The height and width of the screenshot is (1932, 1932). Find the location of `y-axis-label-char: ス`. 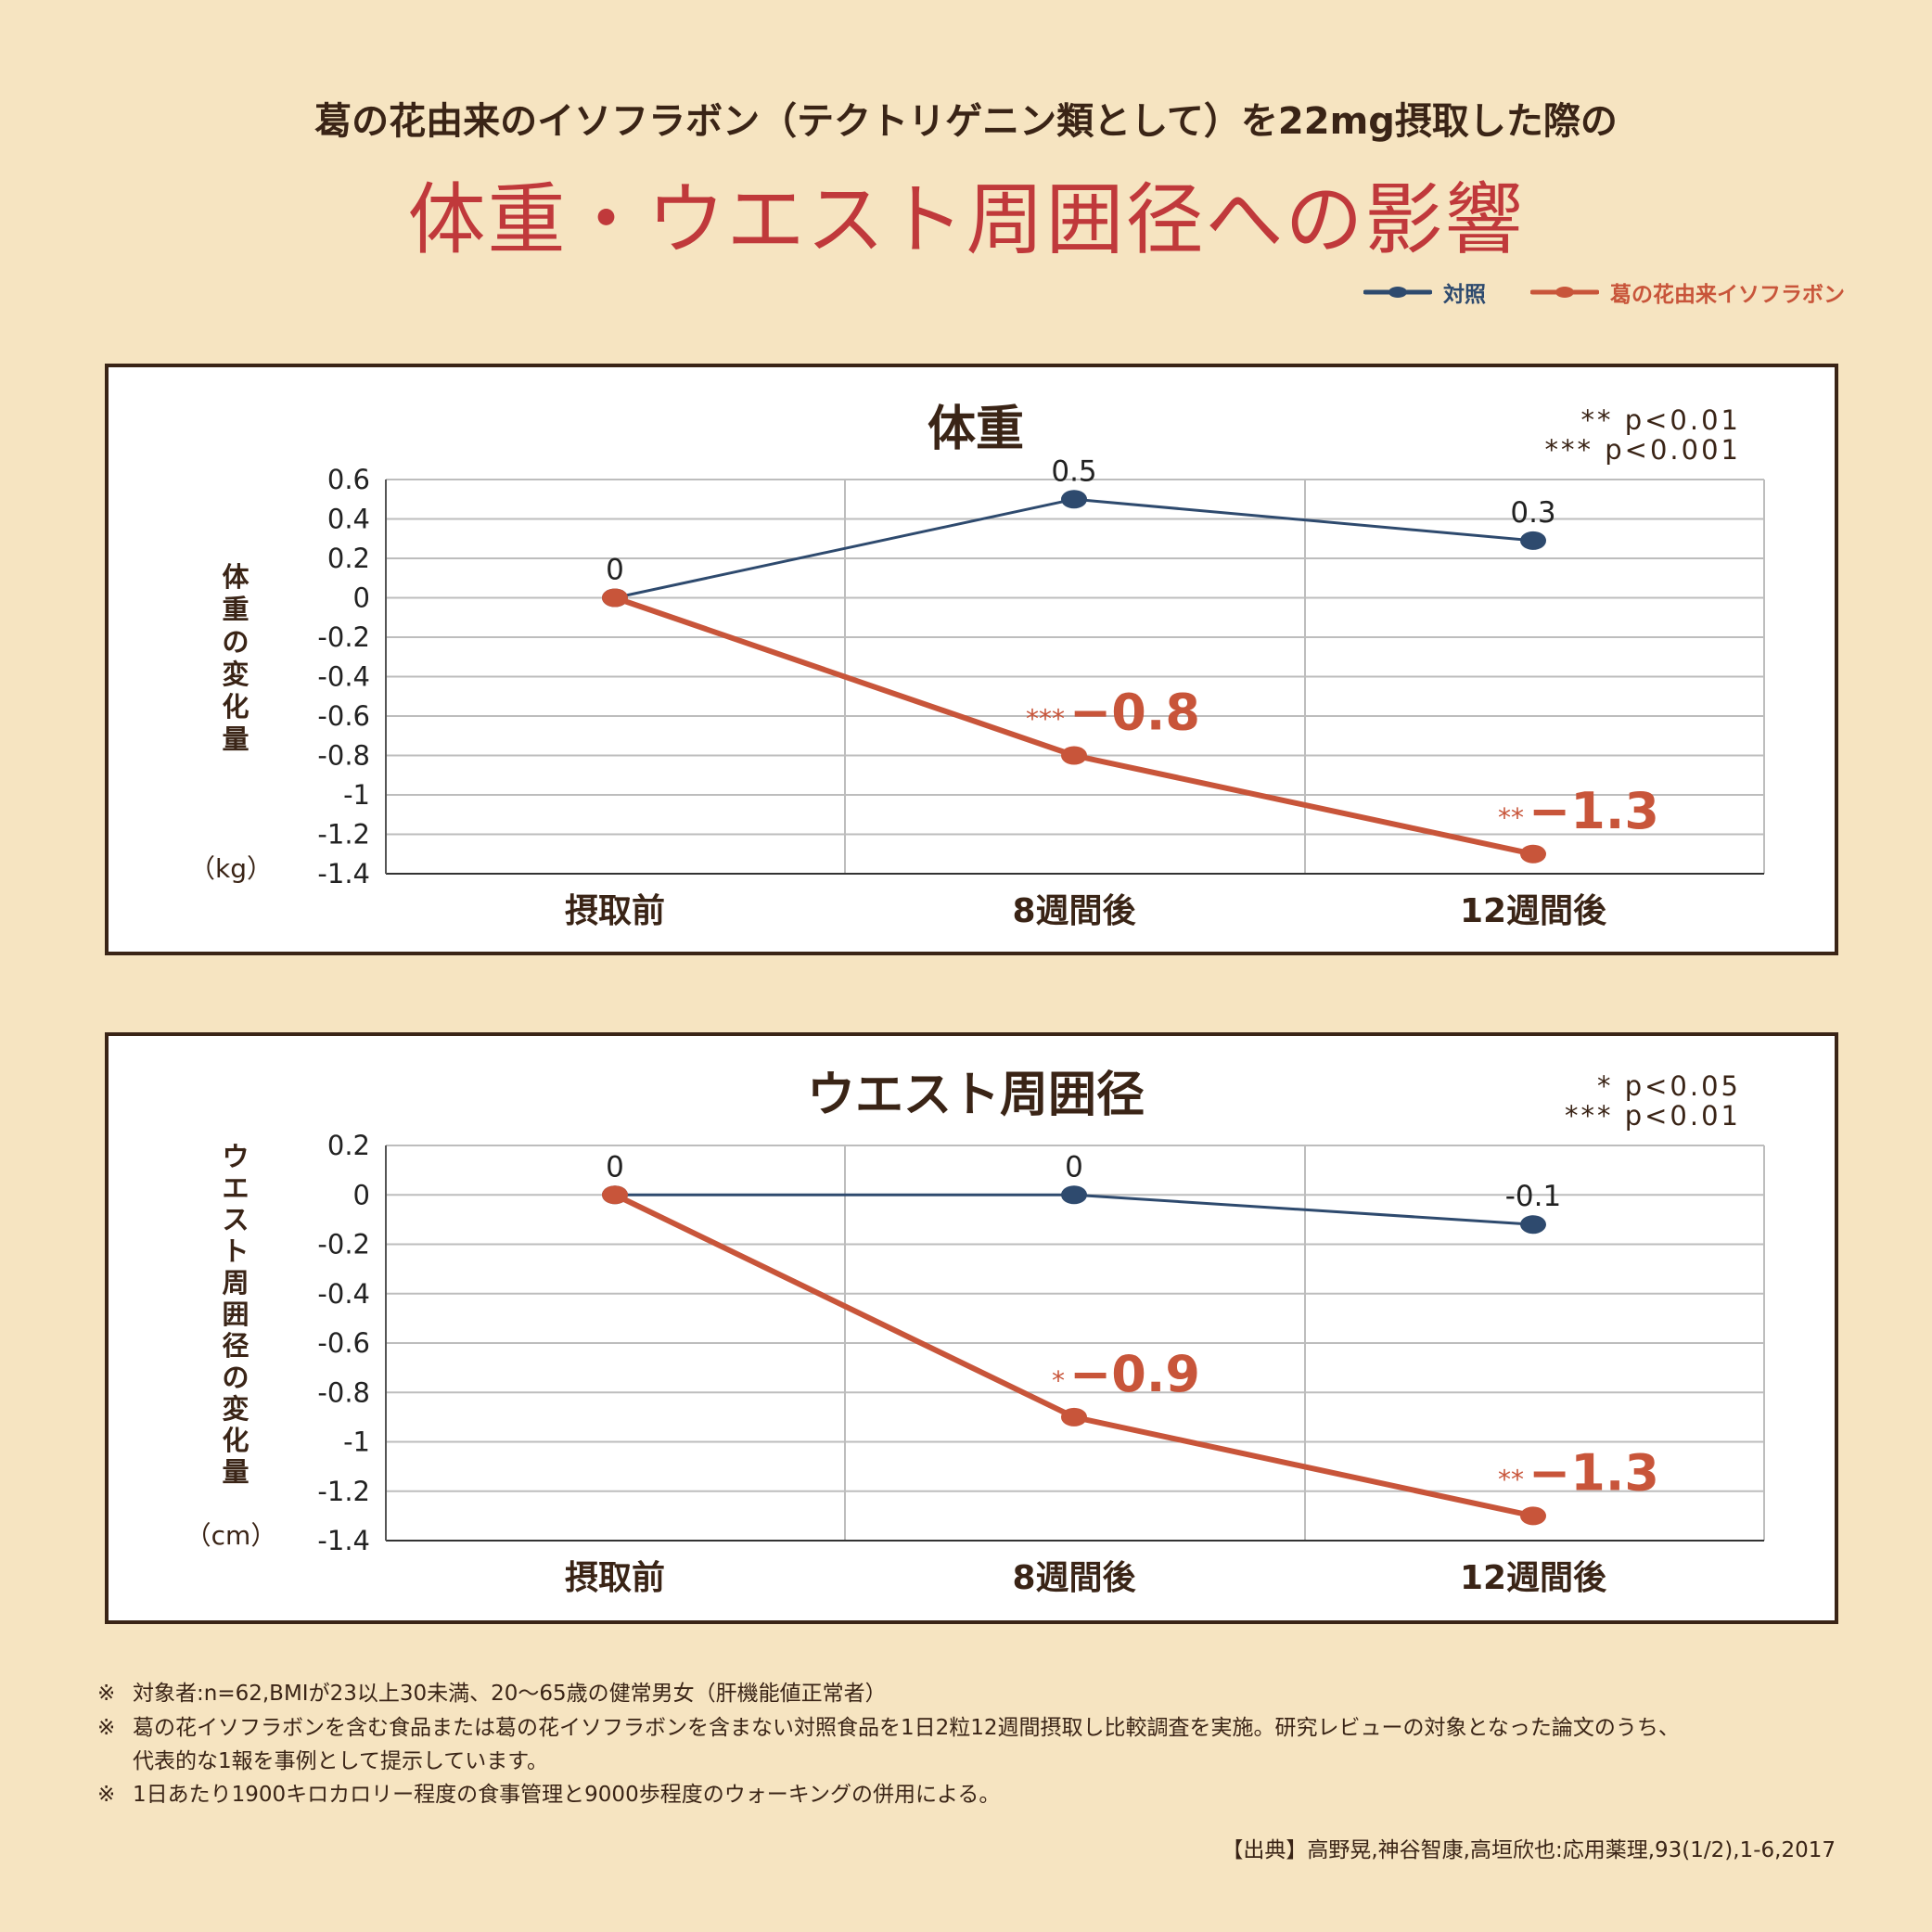

y-axis-label-char: ス is located at coordinates (235, 1219).